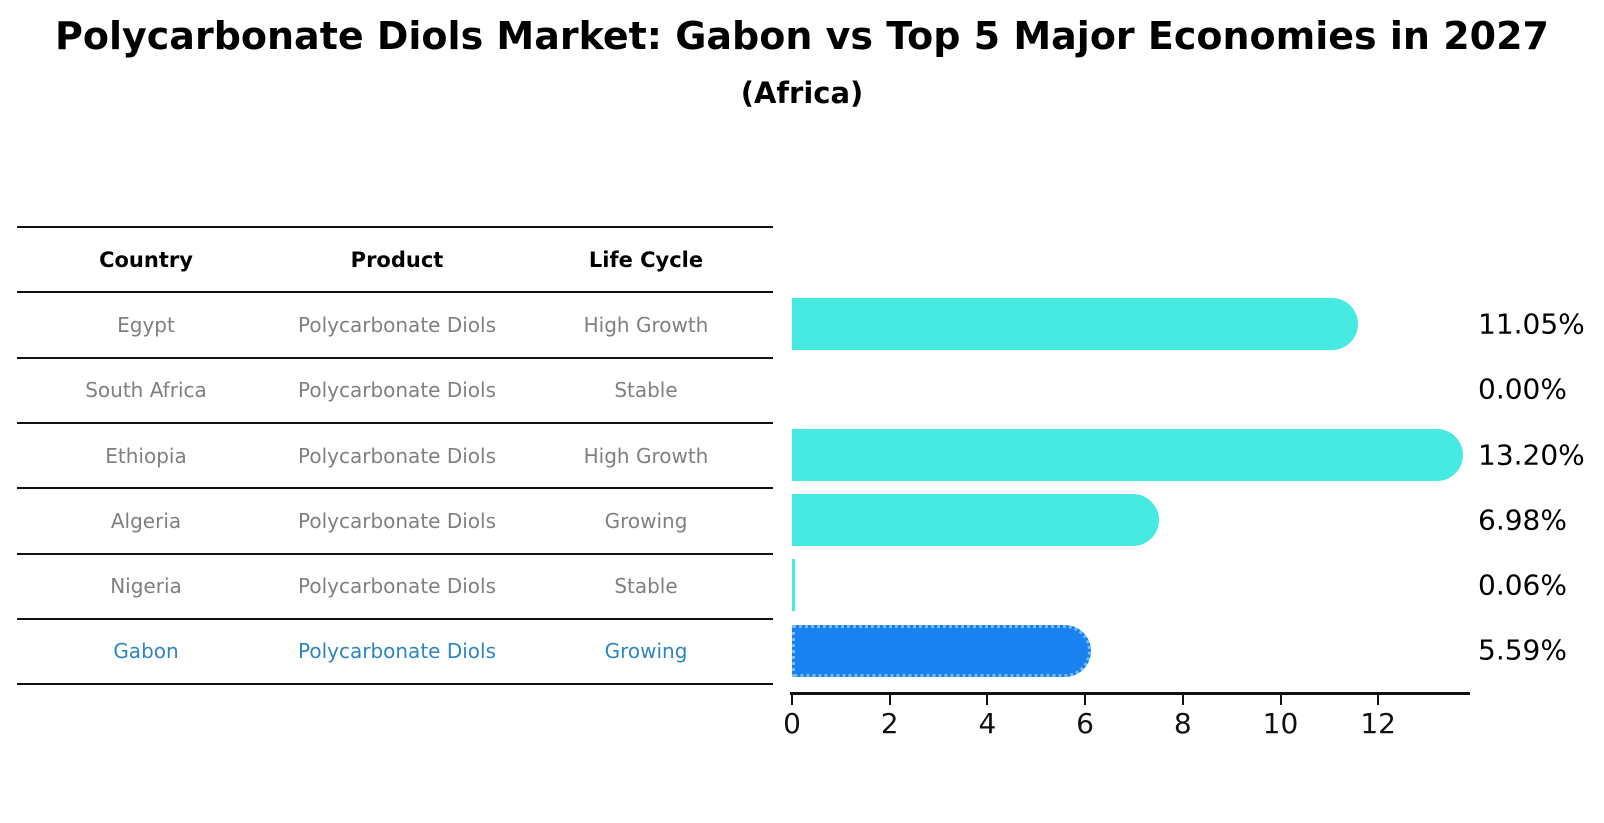  What do you see at coordinates (942, 650) in the screenshot?
I see `chart-bar-gabon` at bounding box center [942, 650].